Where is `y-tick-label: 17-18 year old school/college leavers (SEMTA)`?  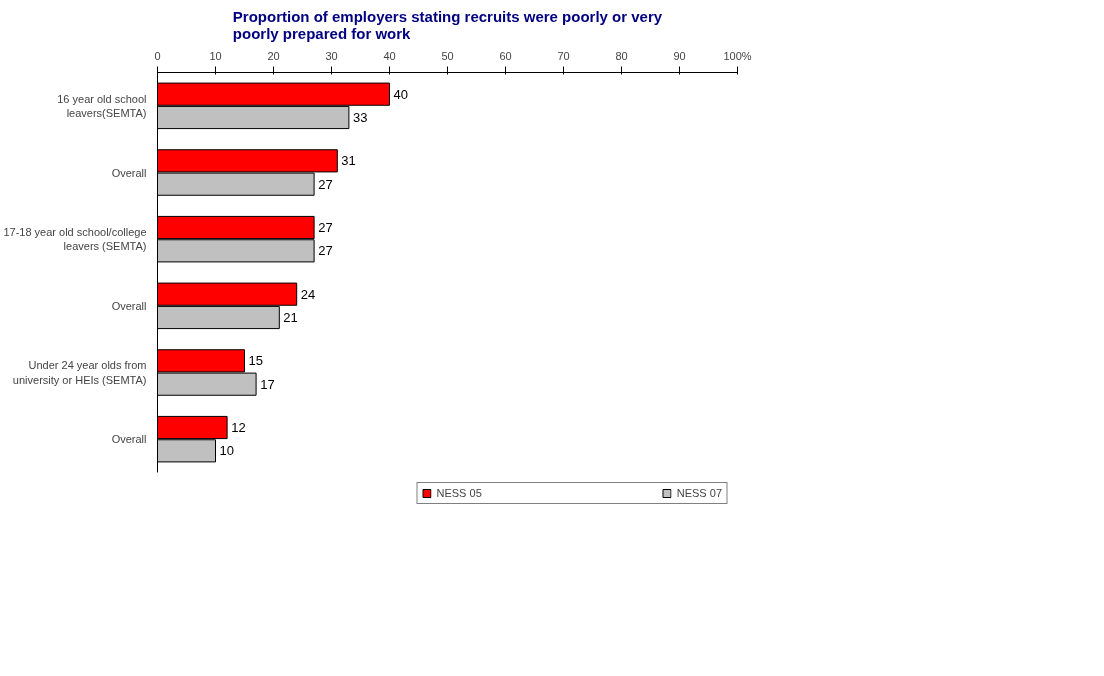 y-tick-label: 17-18 year old school/college leavers (SEMTA) is located at coordinates (75, 239).